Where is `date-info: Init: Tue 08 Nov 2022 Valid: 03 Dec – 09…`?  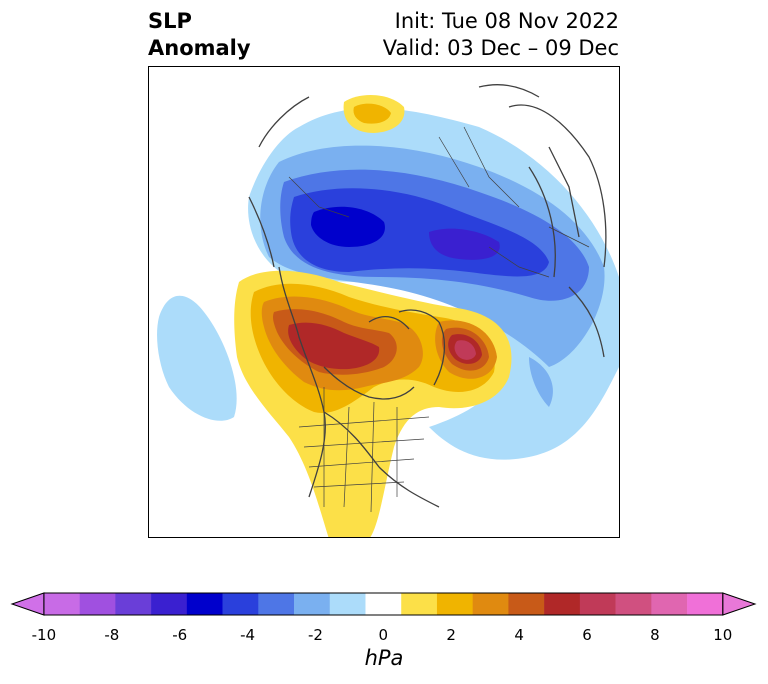
date-info: Init: Tue 08 Nov 2022 Valid: 03 Dec – 09… is located at coordinates (501, 35).